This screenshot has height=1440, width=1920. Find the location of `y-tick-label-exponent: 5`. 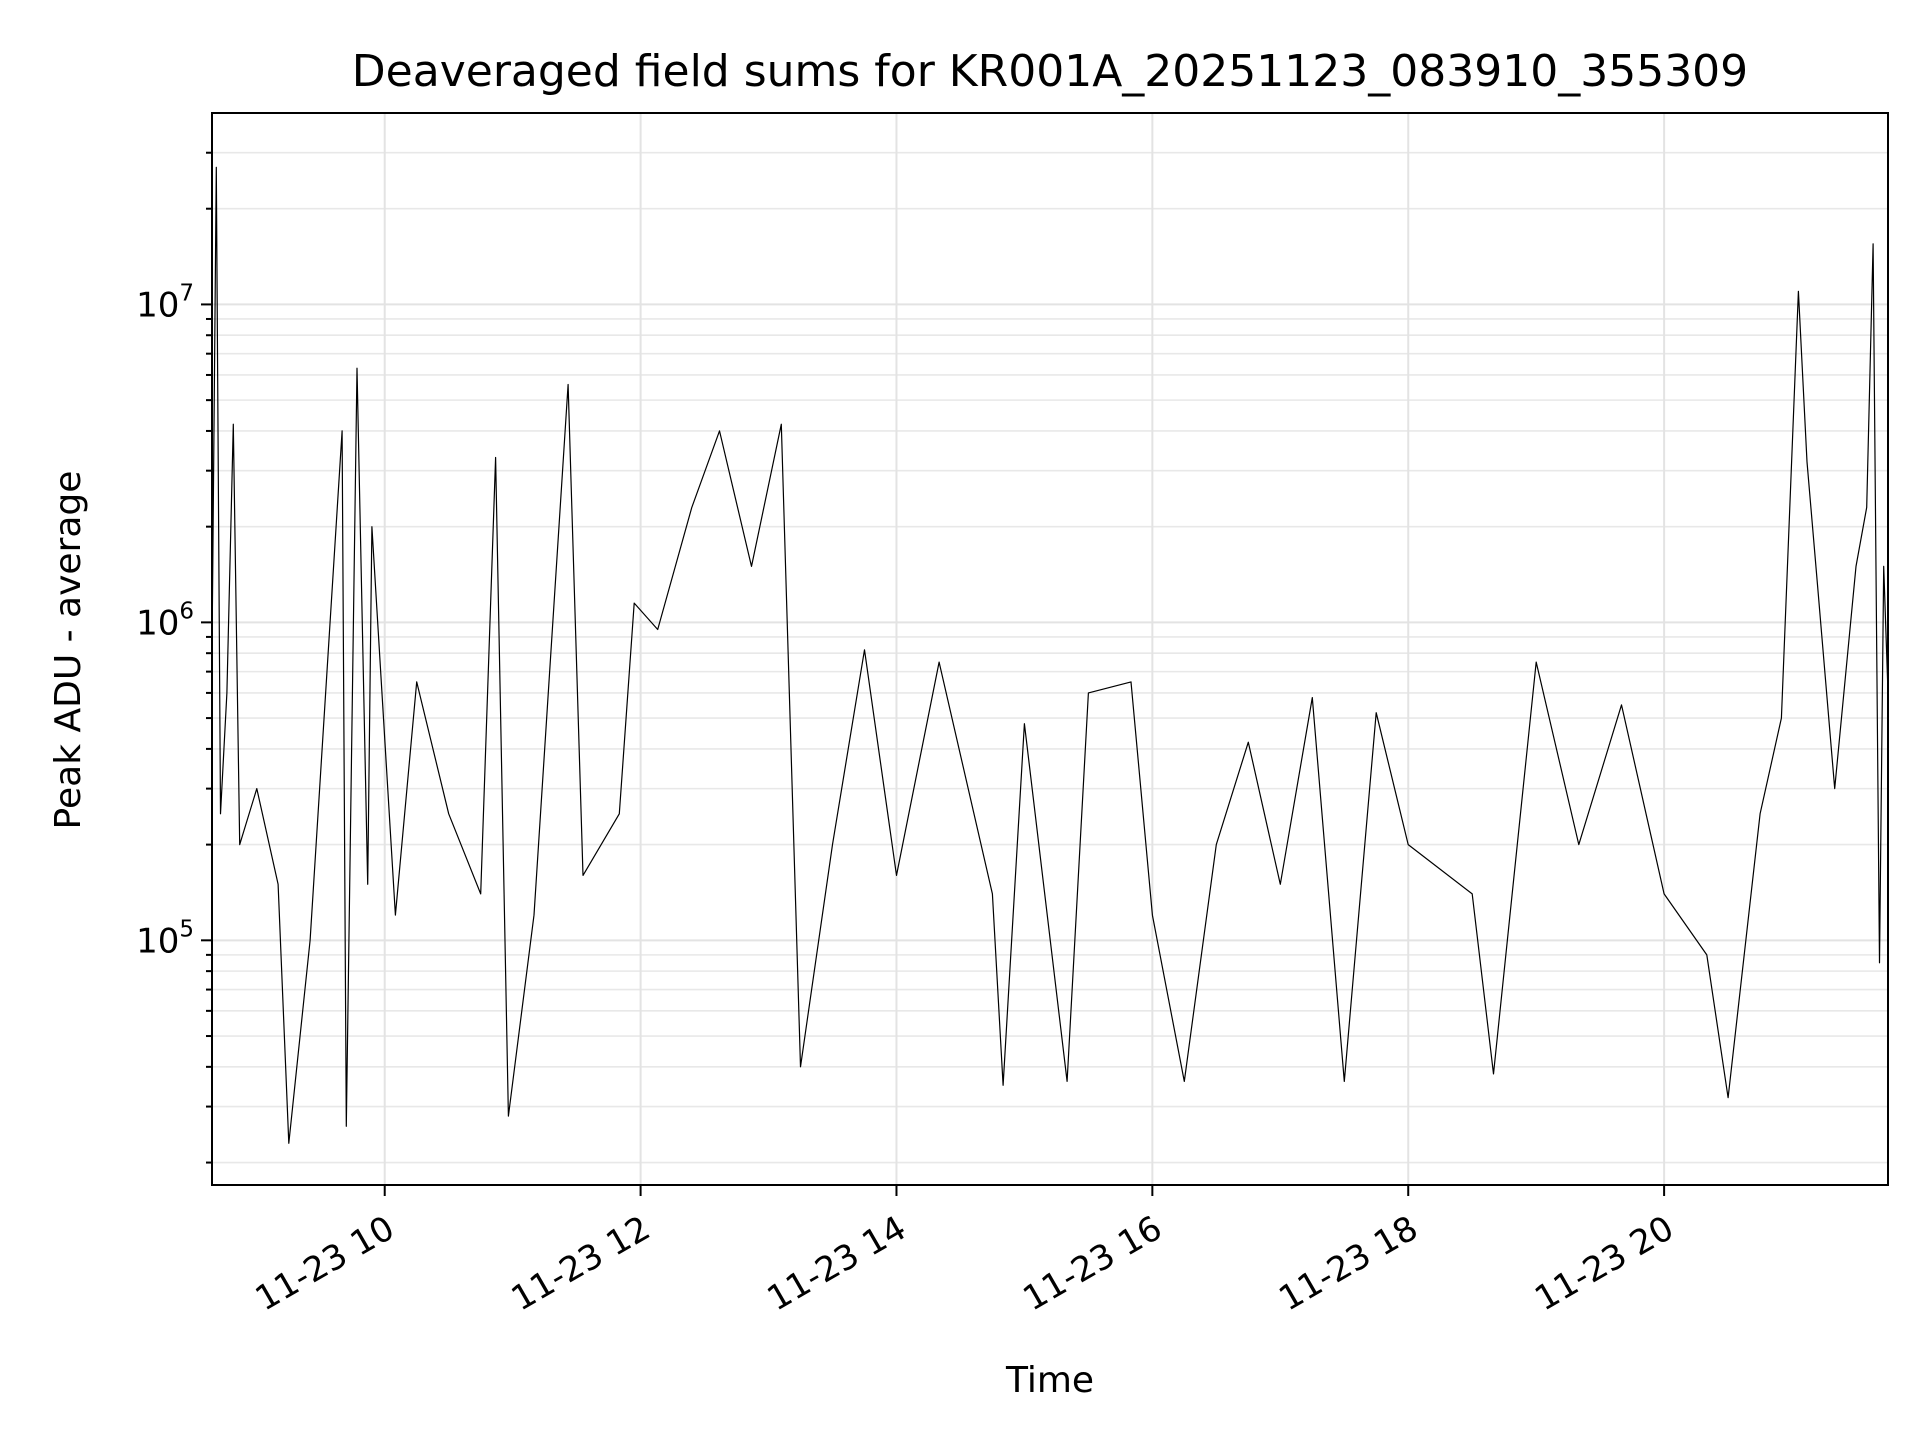

y-tick-label-exponent: 5 is located at coordinates (186, 929).